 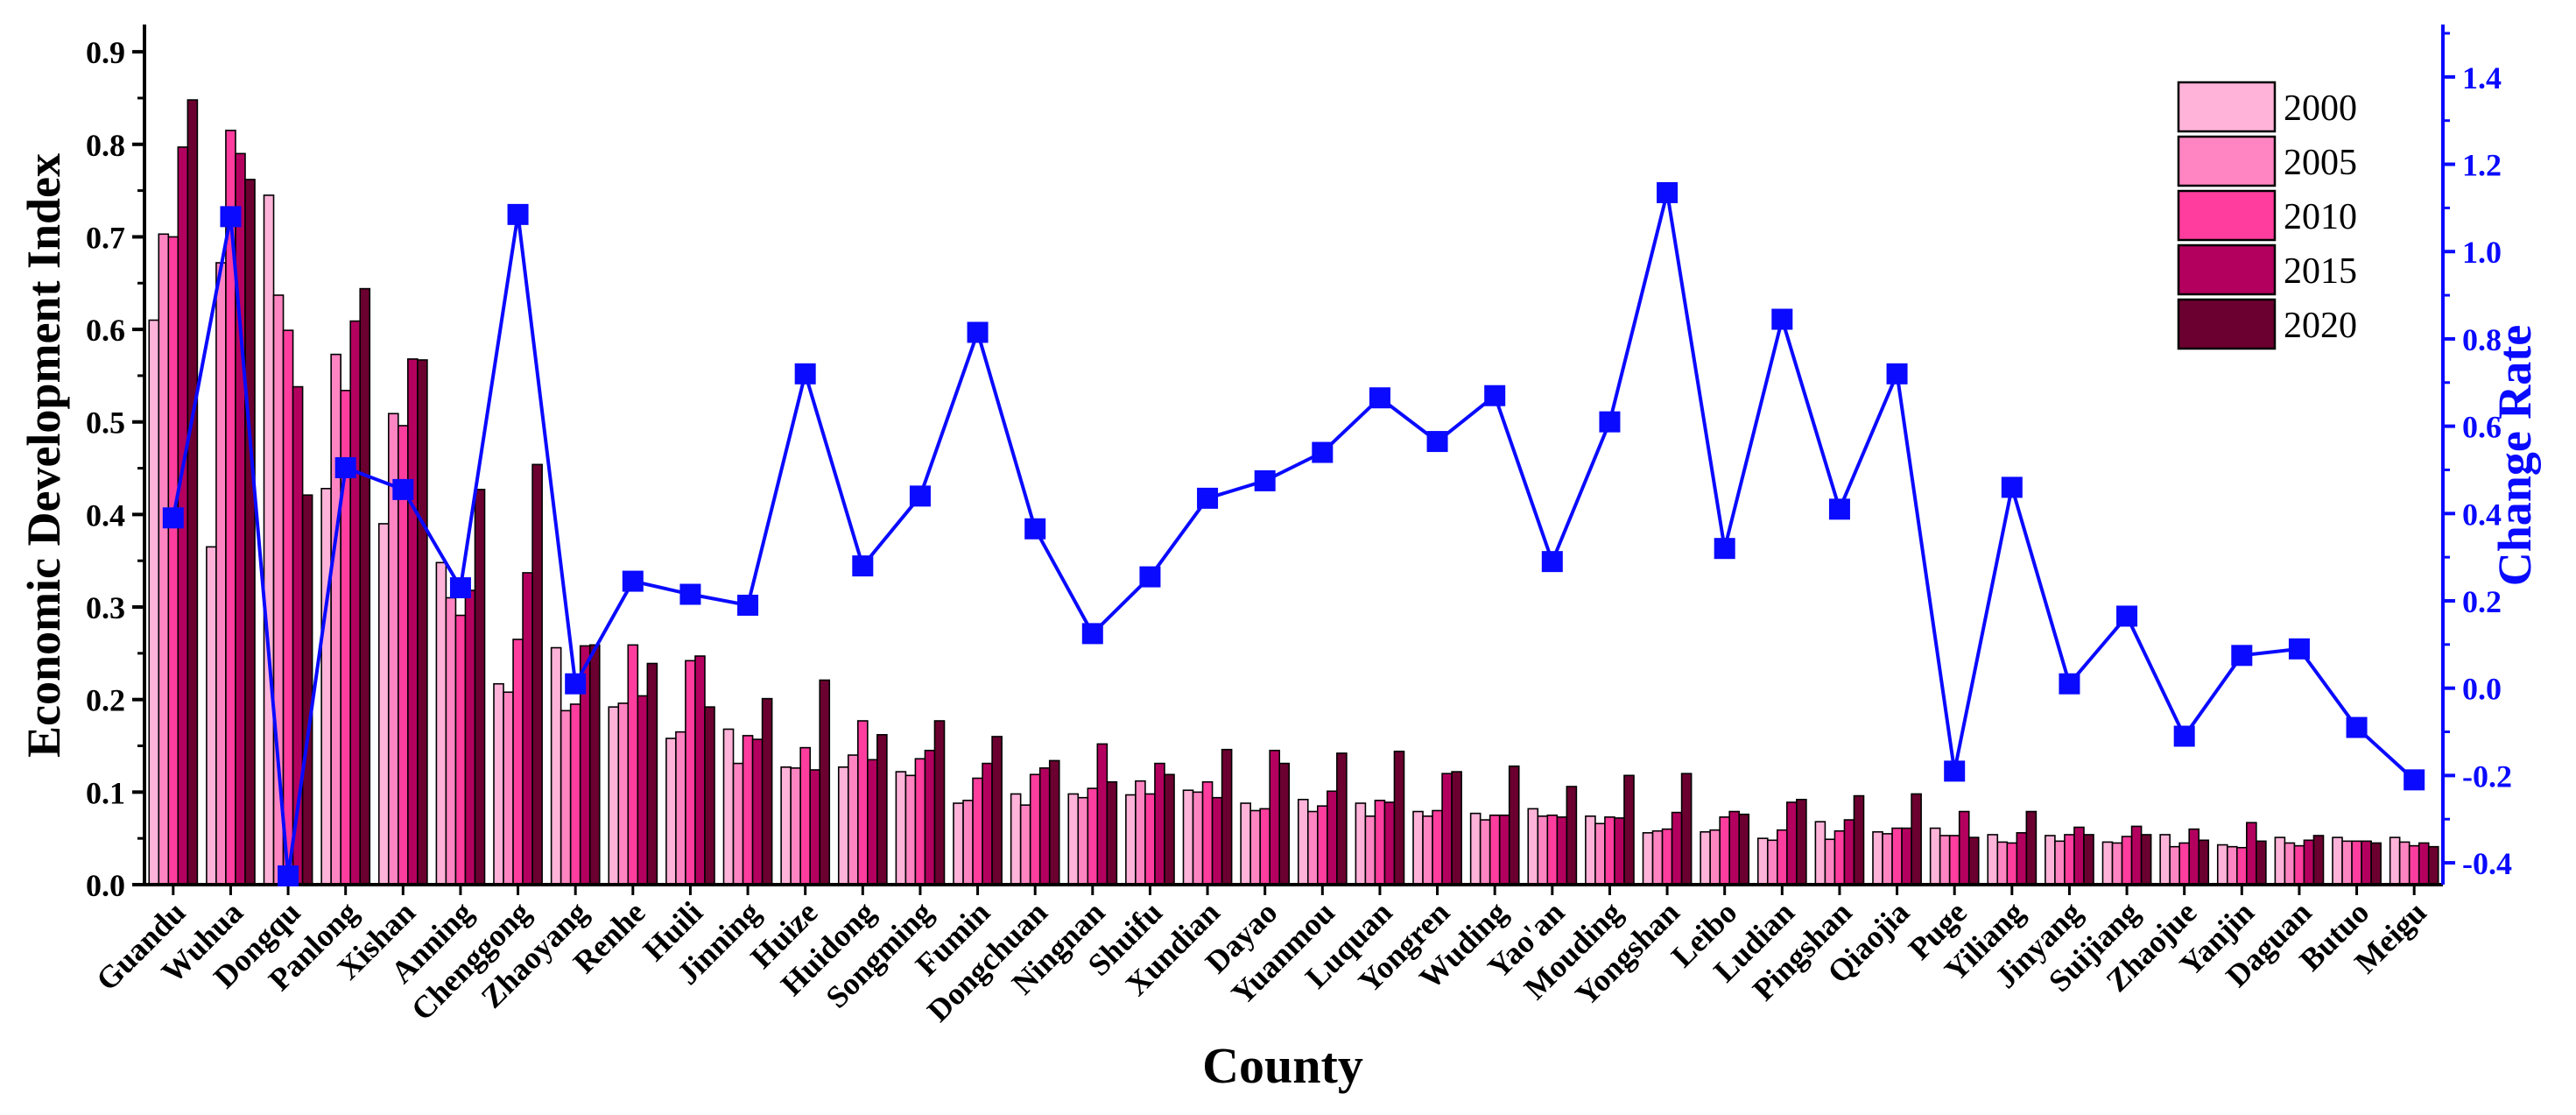 What do you see at coordinates (2482, 689) in the screenshot?
I see `y2-tick-label: 0.0` at bounding box center [2482, 689].